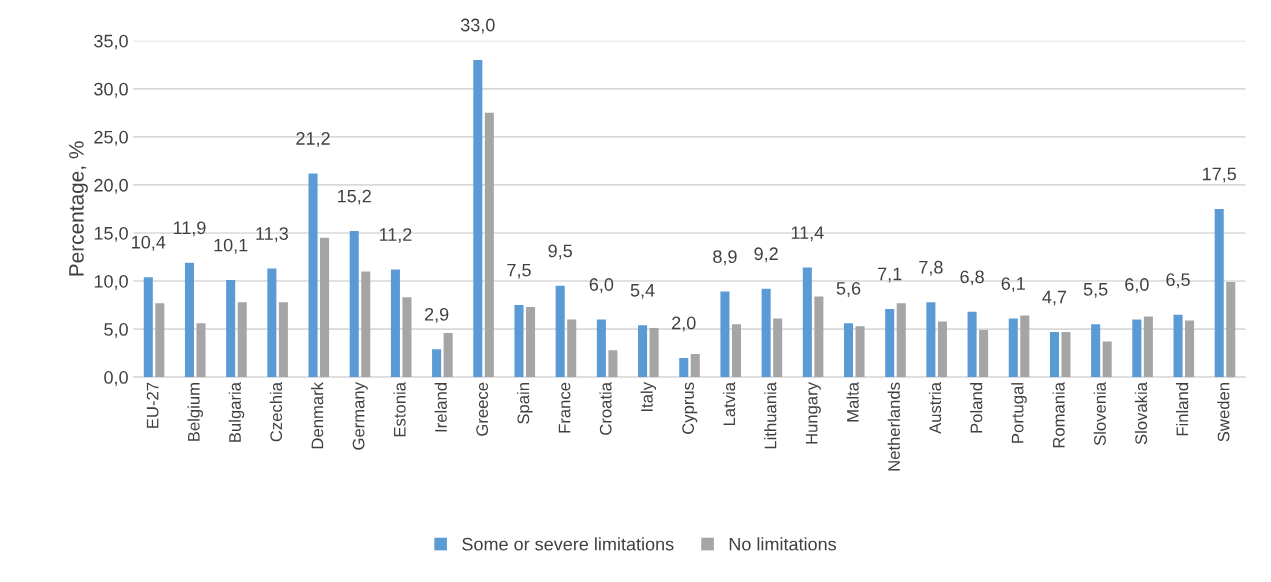 The image size is (1271, 582). Describe the element at coordinates (111, 234) in the screenshot. I see `y-tick-label: 15,0` at that location.